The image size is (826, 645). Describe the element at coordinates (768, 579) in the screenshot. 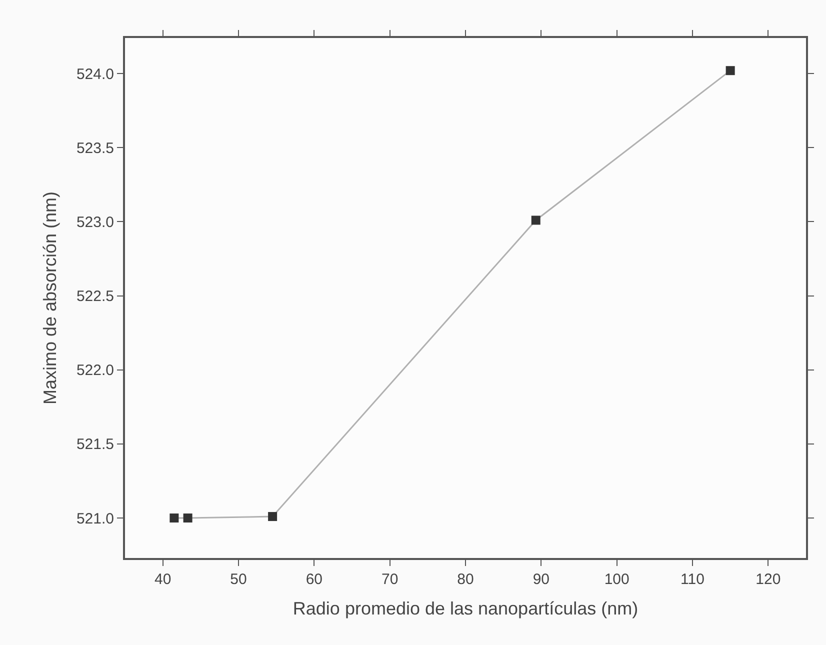

I see `x-tick-label: 120` at that location.